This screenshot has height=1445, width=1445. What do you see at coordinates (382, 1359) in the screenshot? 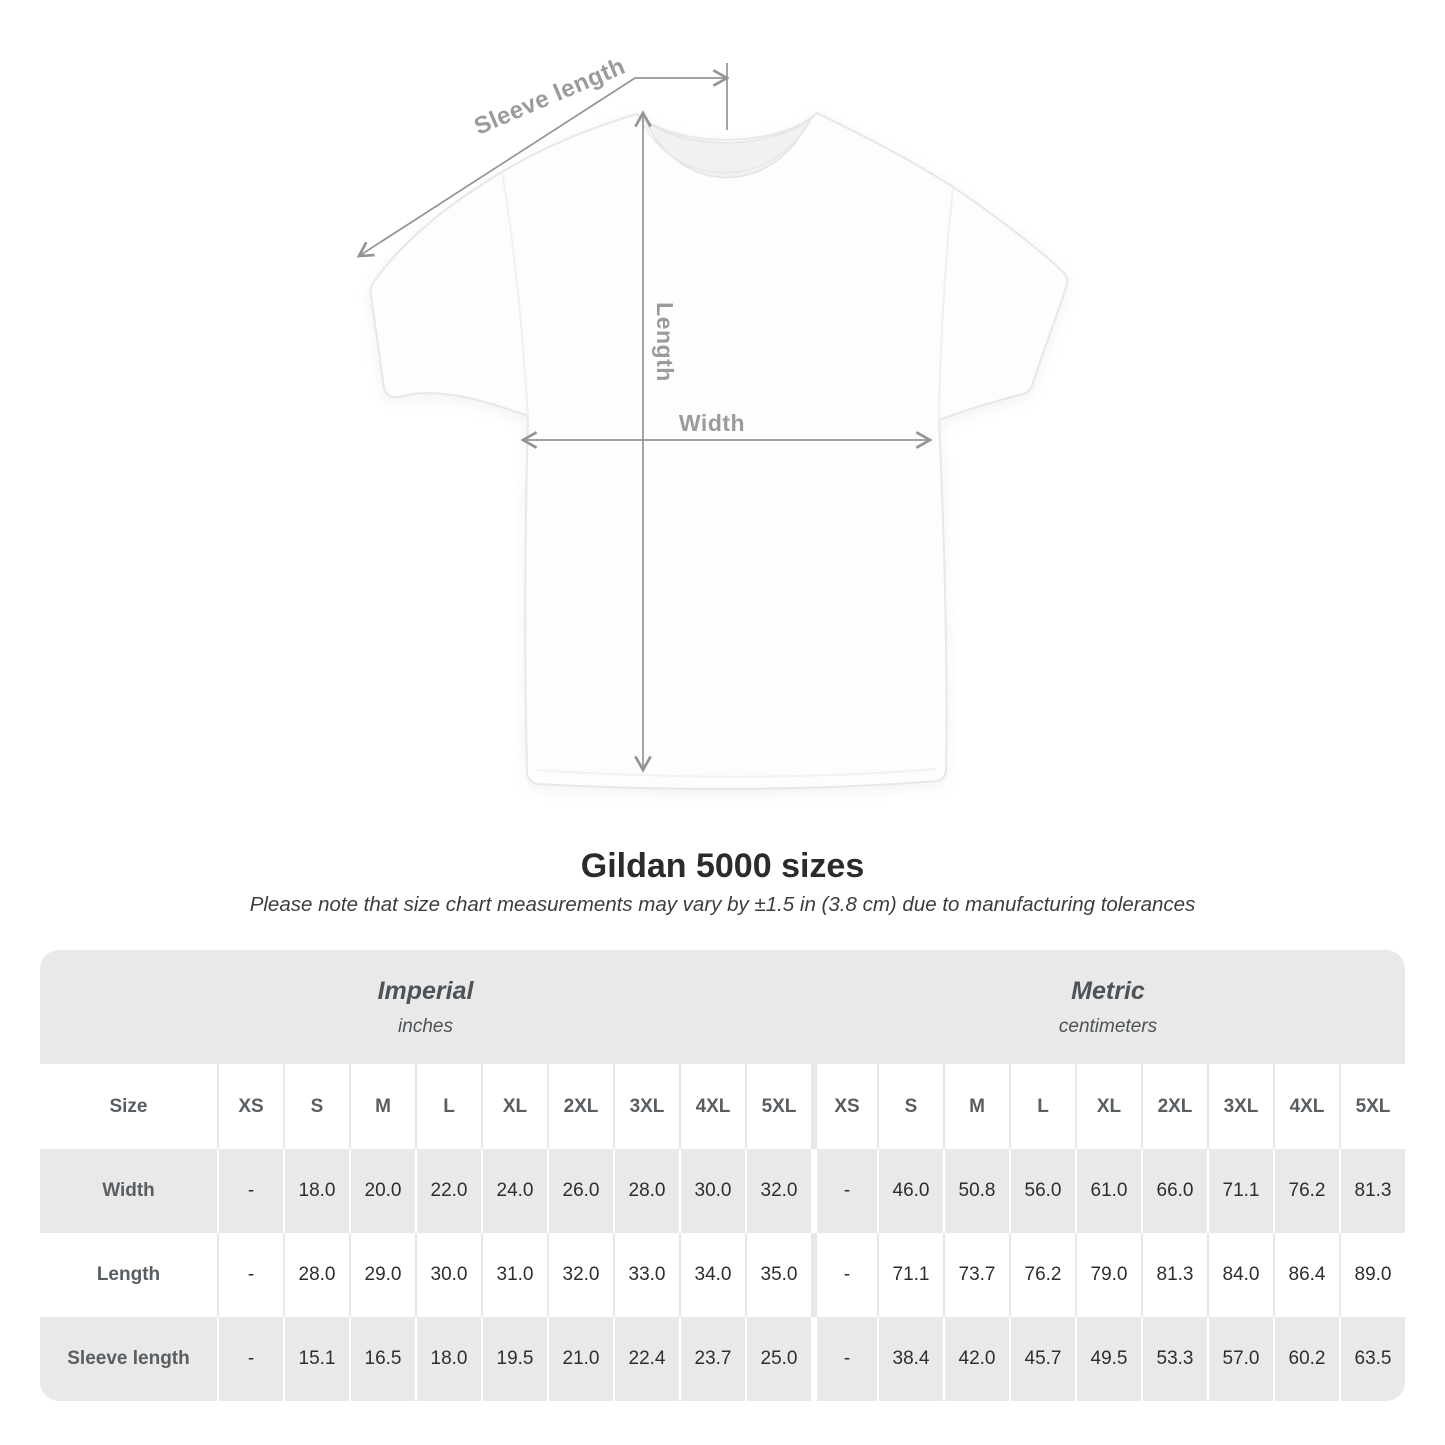
I see `table-cell: 16.5` at bounding box center [382, 1359].